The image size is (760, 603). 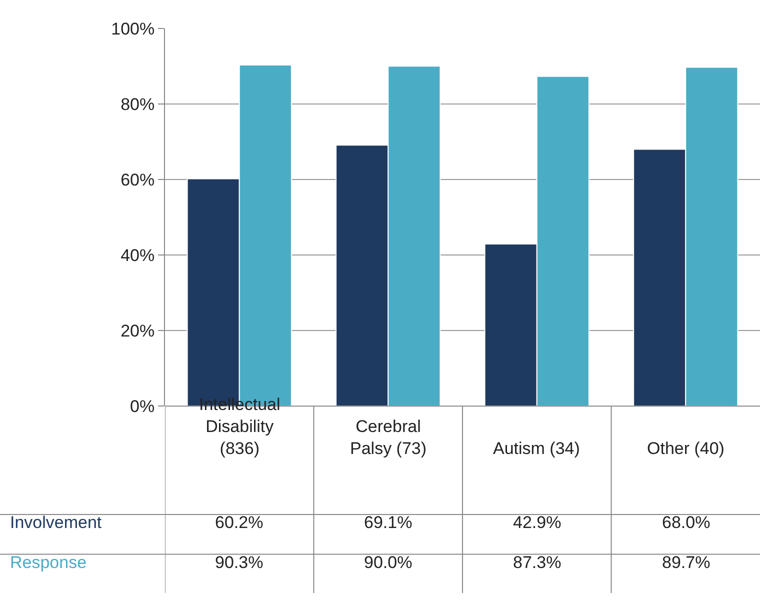 What do you see at coordinates (48, 562) in the screenshot?
I see `text: Response` at bounding box center [48, 562].